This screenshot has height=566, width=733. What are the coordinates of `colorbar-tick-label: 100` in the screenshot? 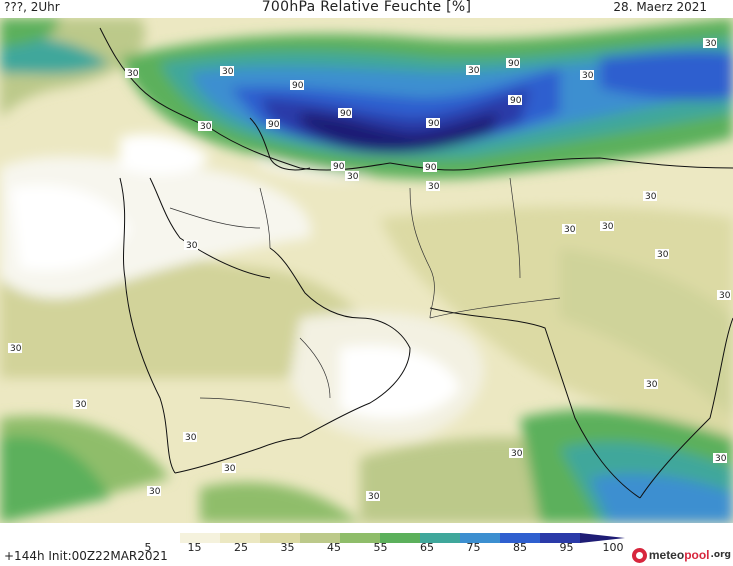 It's located at (613, 547).